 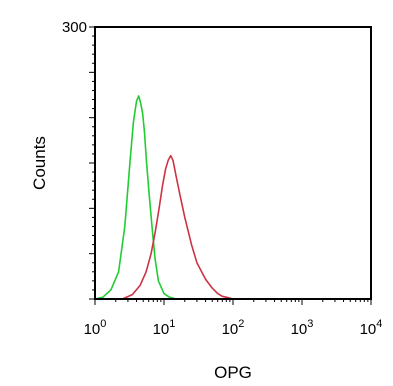 What do you see at coordinates (233, 372) in the screenshot?
I see `x-axis-label: OPG` at bounding box center [233, 372].